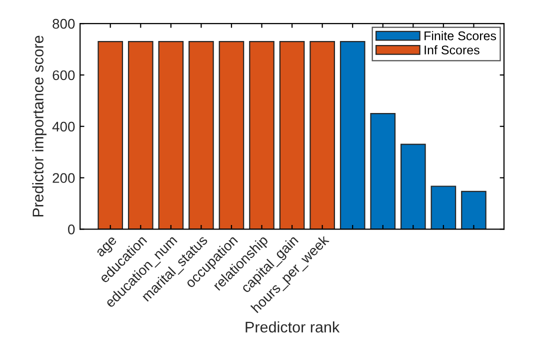 The width and height of the screenshot is (560, 337). Describe the element at coordinates (452, 49) in the screenshot. I see `legend-label: Inf Scores` at that location.